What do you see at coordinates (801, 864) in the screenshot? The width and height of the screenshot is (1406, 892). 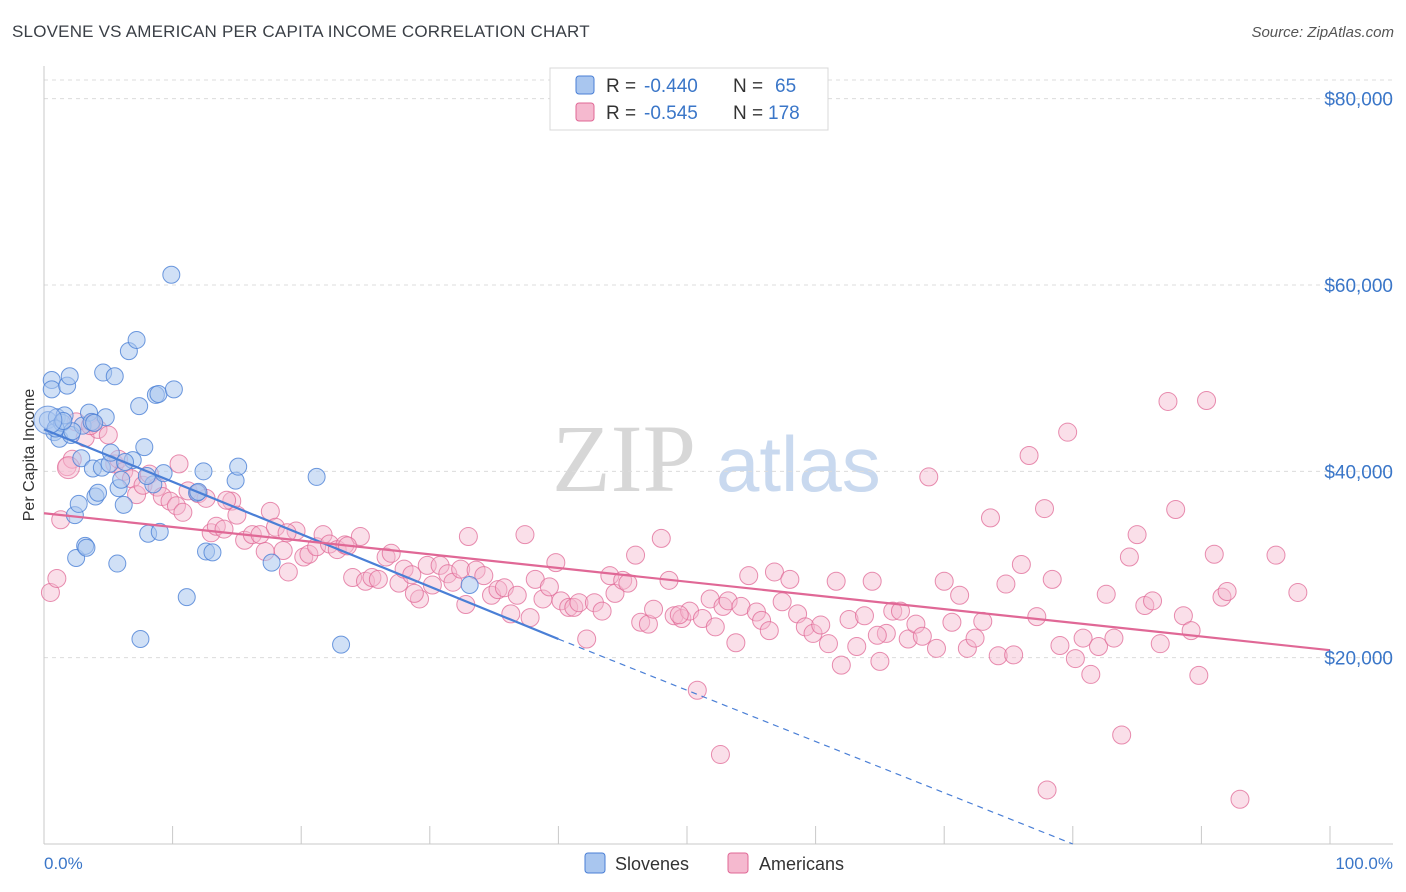 I see `bottom-legend-americans: Americans` at bounding box center [801, 864].